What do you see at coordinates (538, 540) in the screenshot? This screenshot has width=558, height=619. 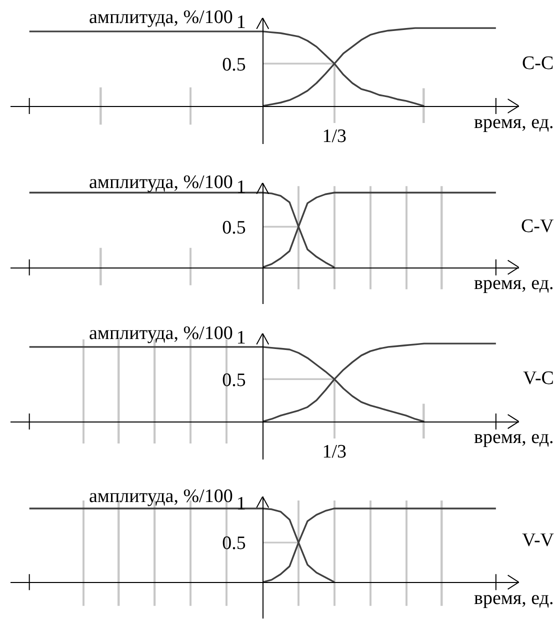 I see `text: V-V` at bounding box center [538, 540].